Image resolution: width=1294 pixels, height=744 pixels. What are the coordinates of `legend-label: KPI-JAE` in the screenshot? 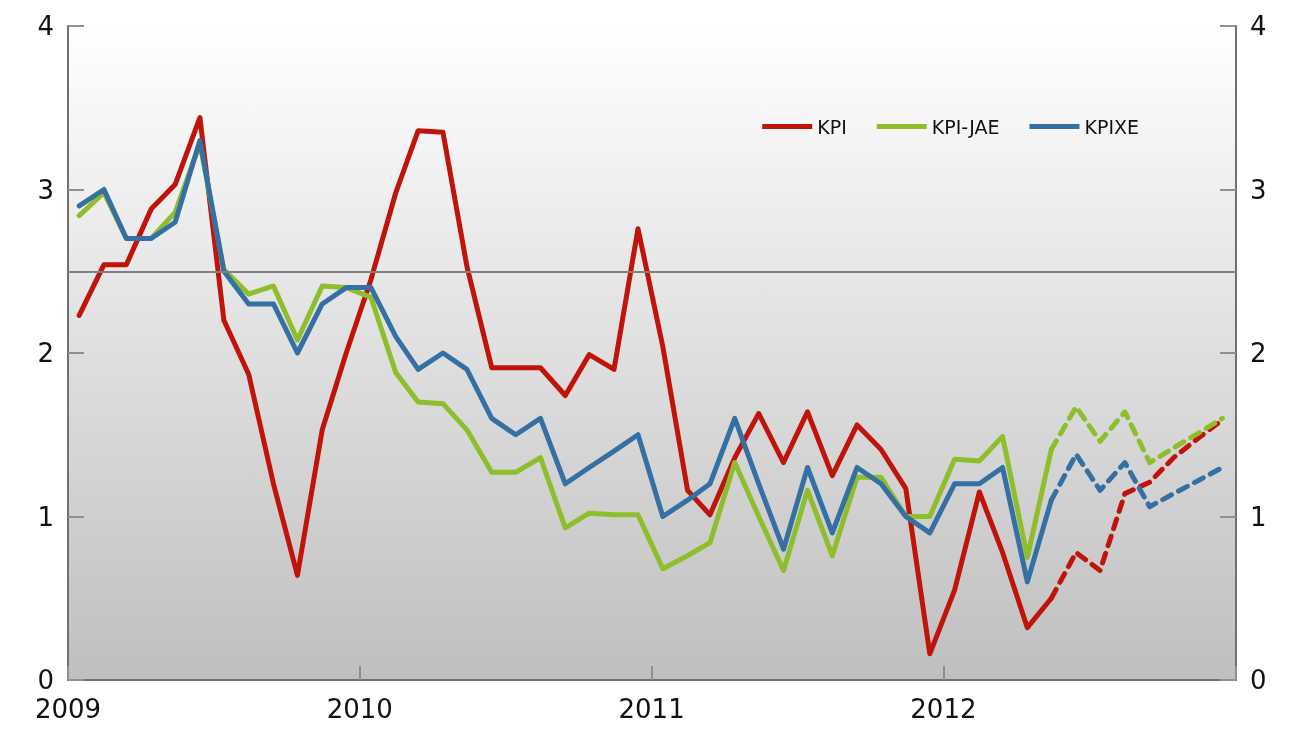 It's located at (965, 126).